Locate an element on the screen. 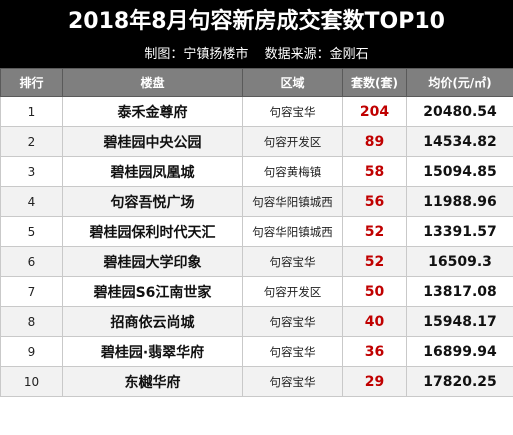 The image size is (513, 435). cell-price: 16509.3 is located at coordinates (459, 261).